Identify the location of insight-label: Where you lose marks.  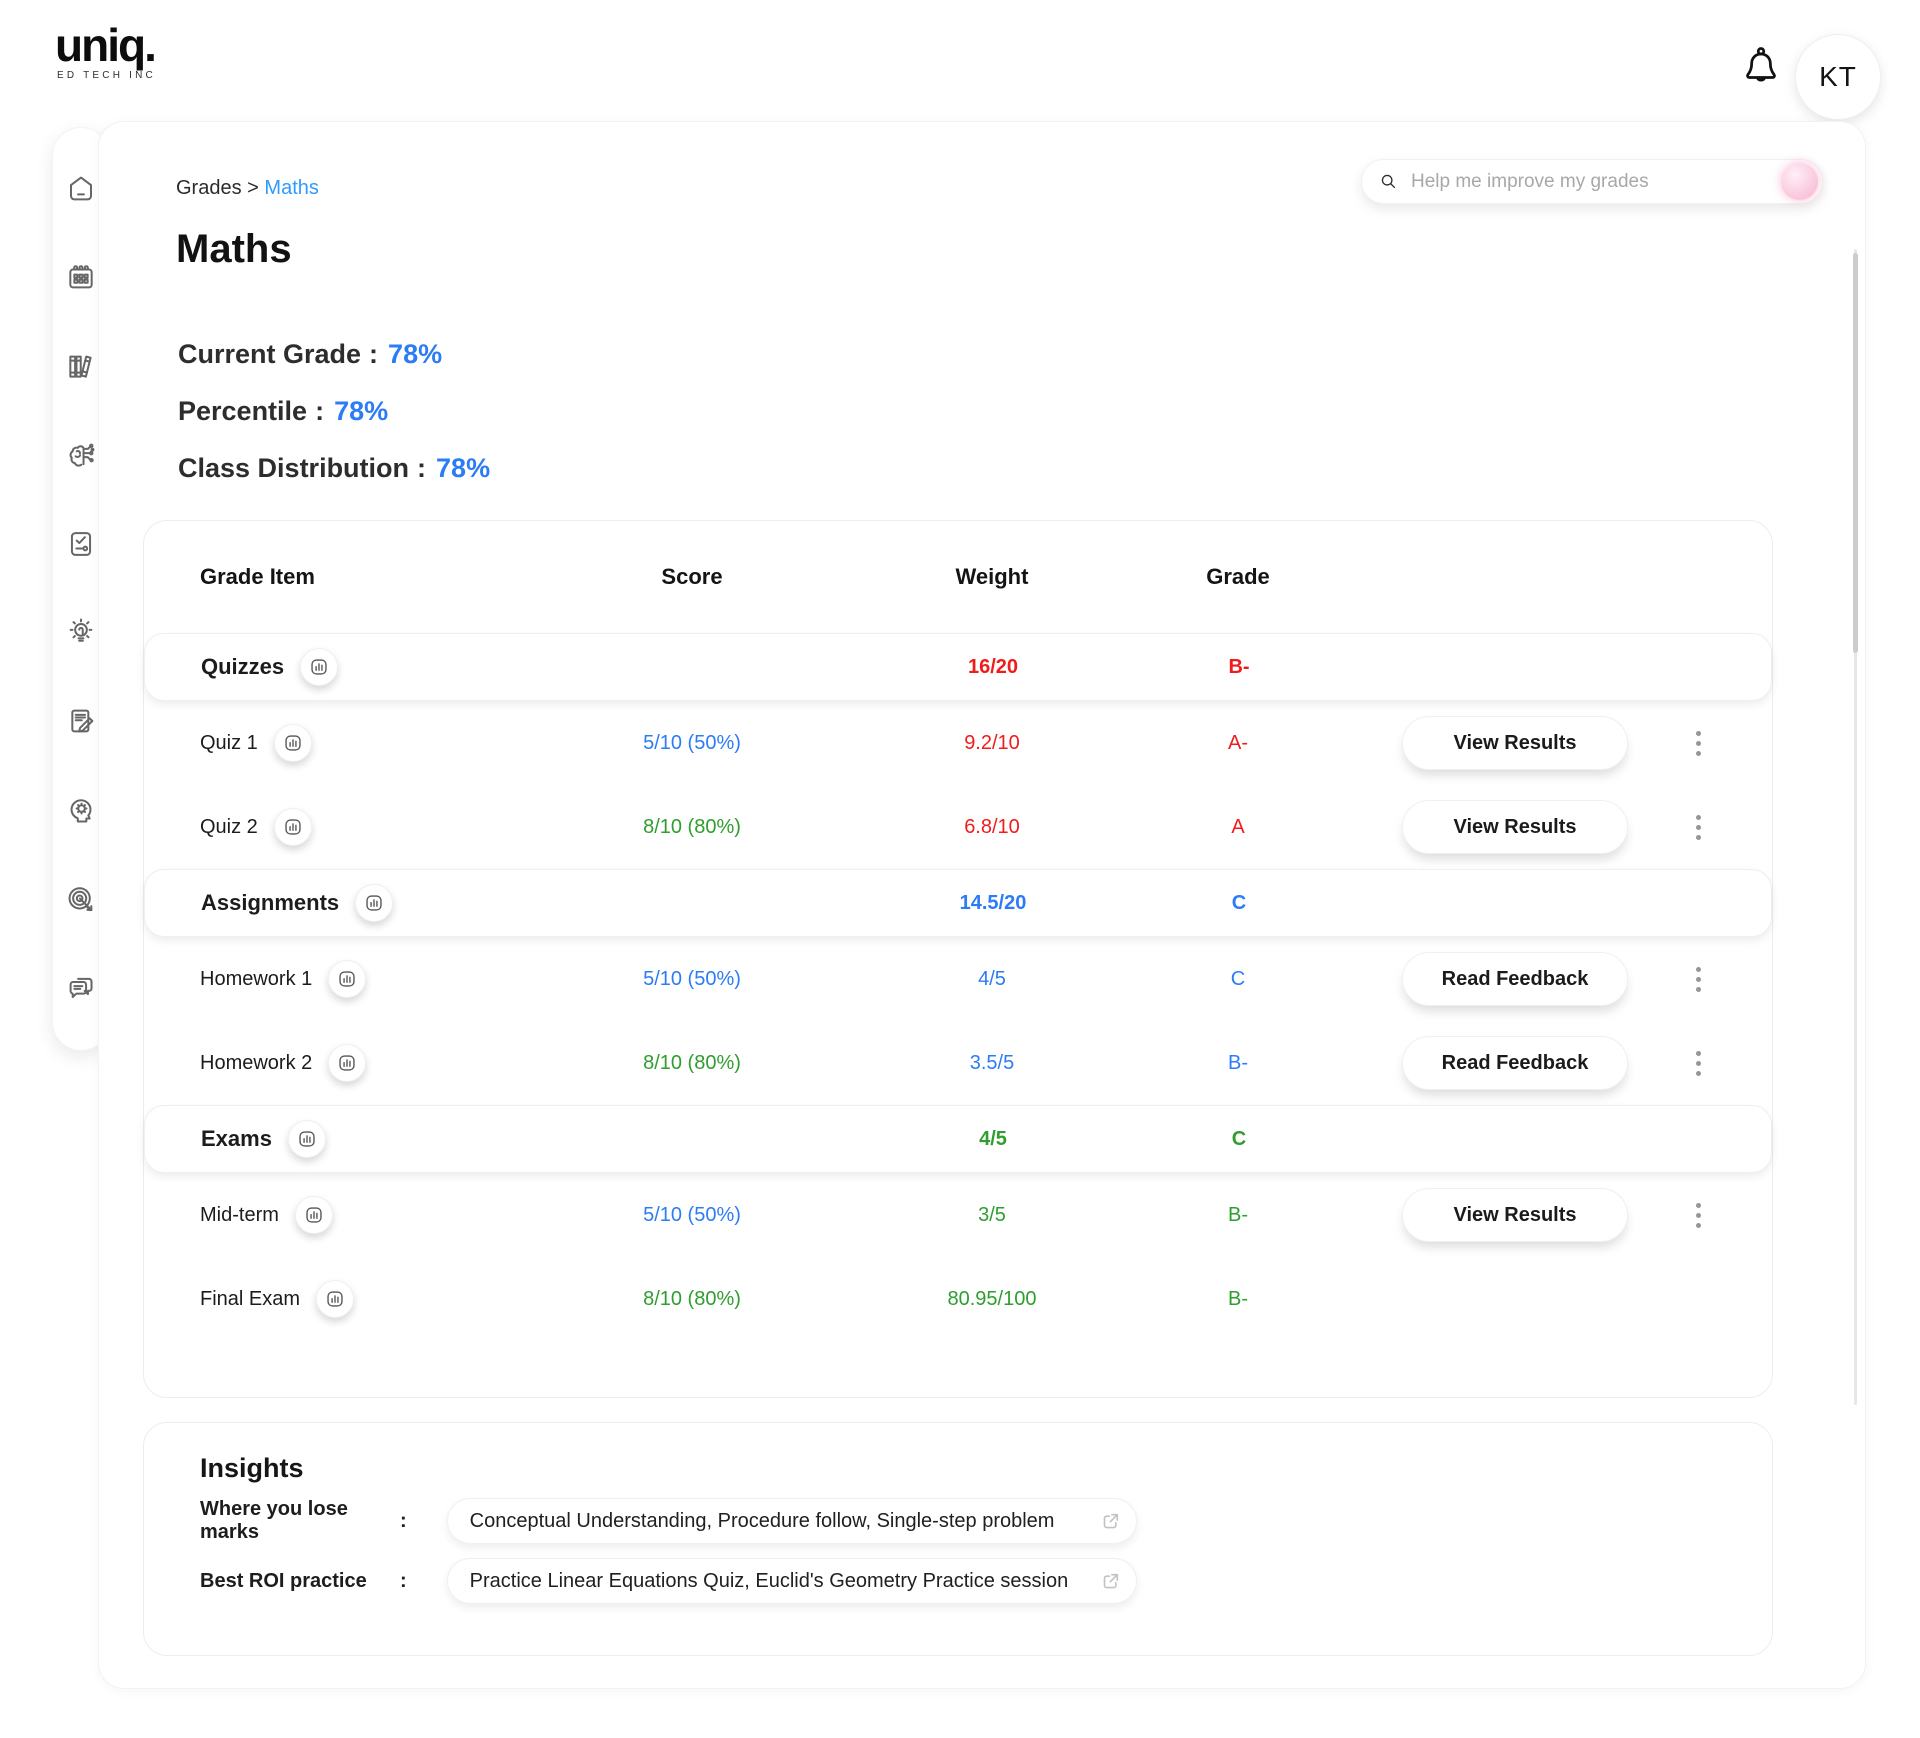
(274, 1520).